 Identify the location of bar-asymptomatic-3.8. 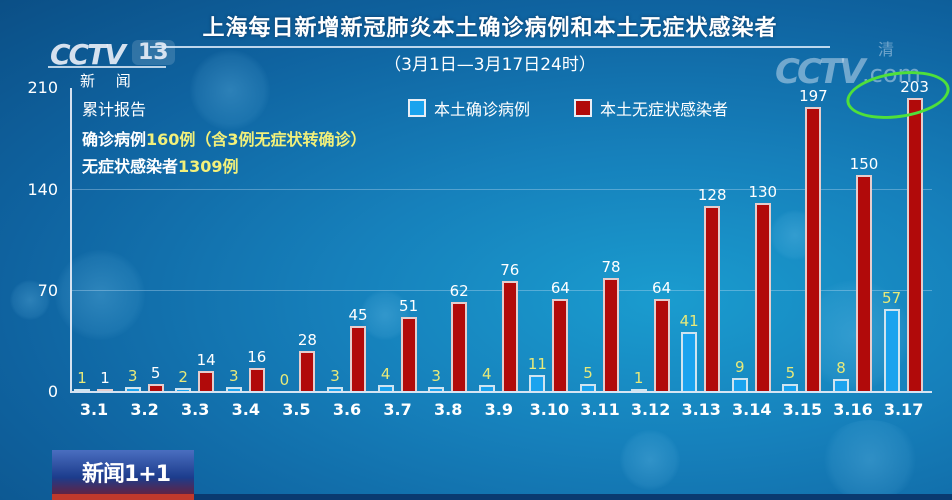
(459, 346).